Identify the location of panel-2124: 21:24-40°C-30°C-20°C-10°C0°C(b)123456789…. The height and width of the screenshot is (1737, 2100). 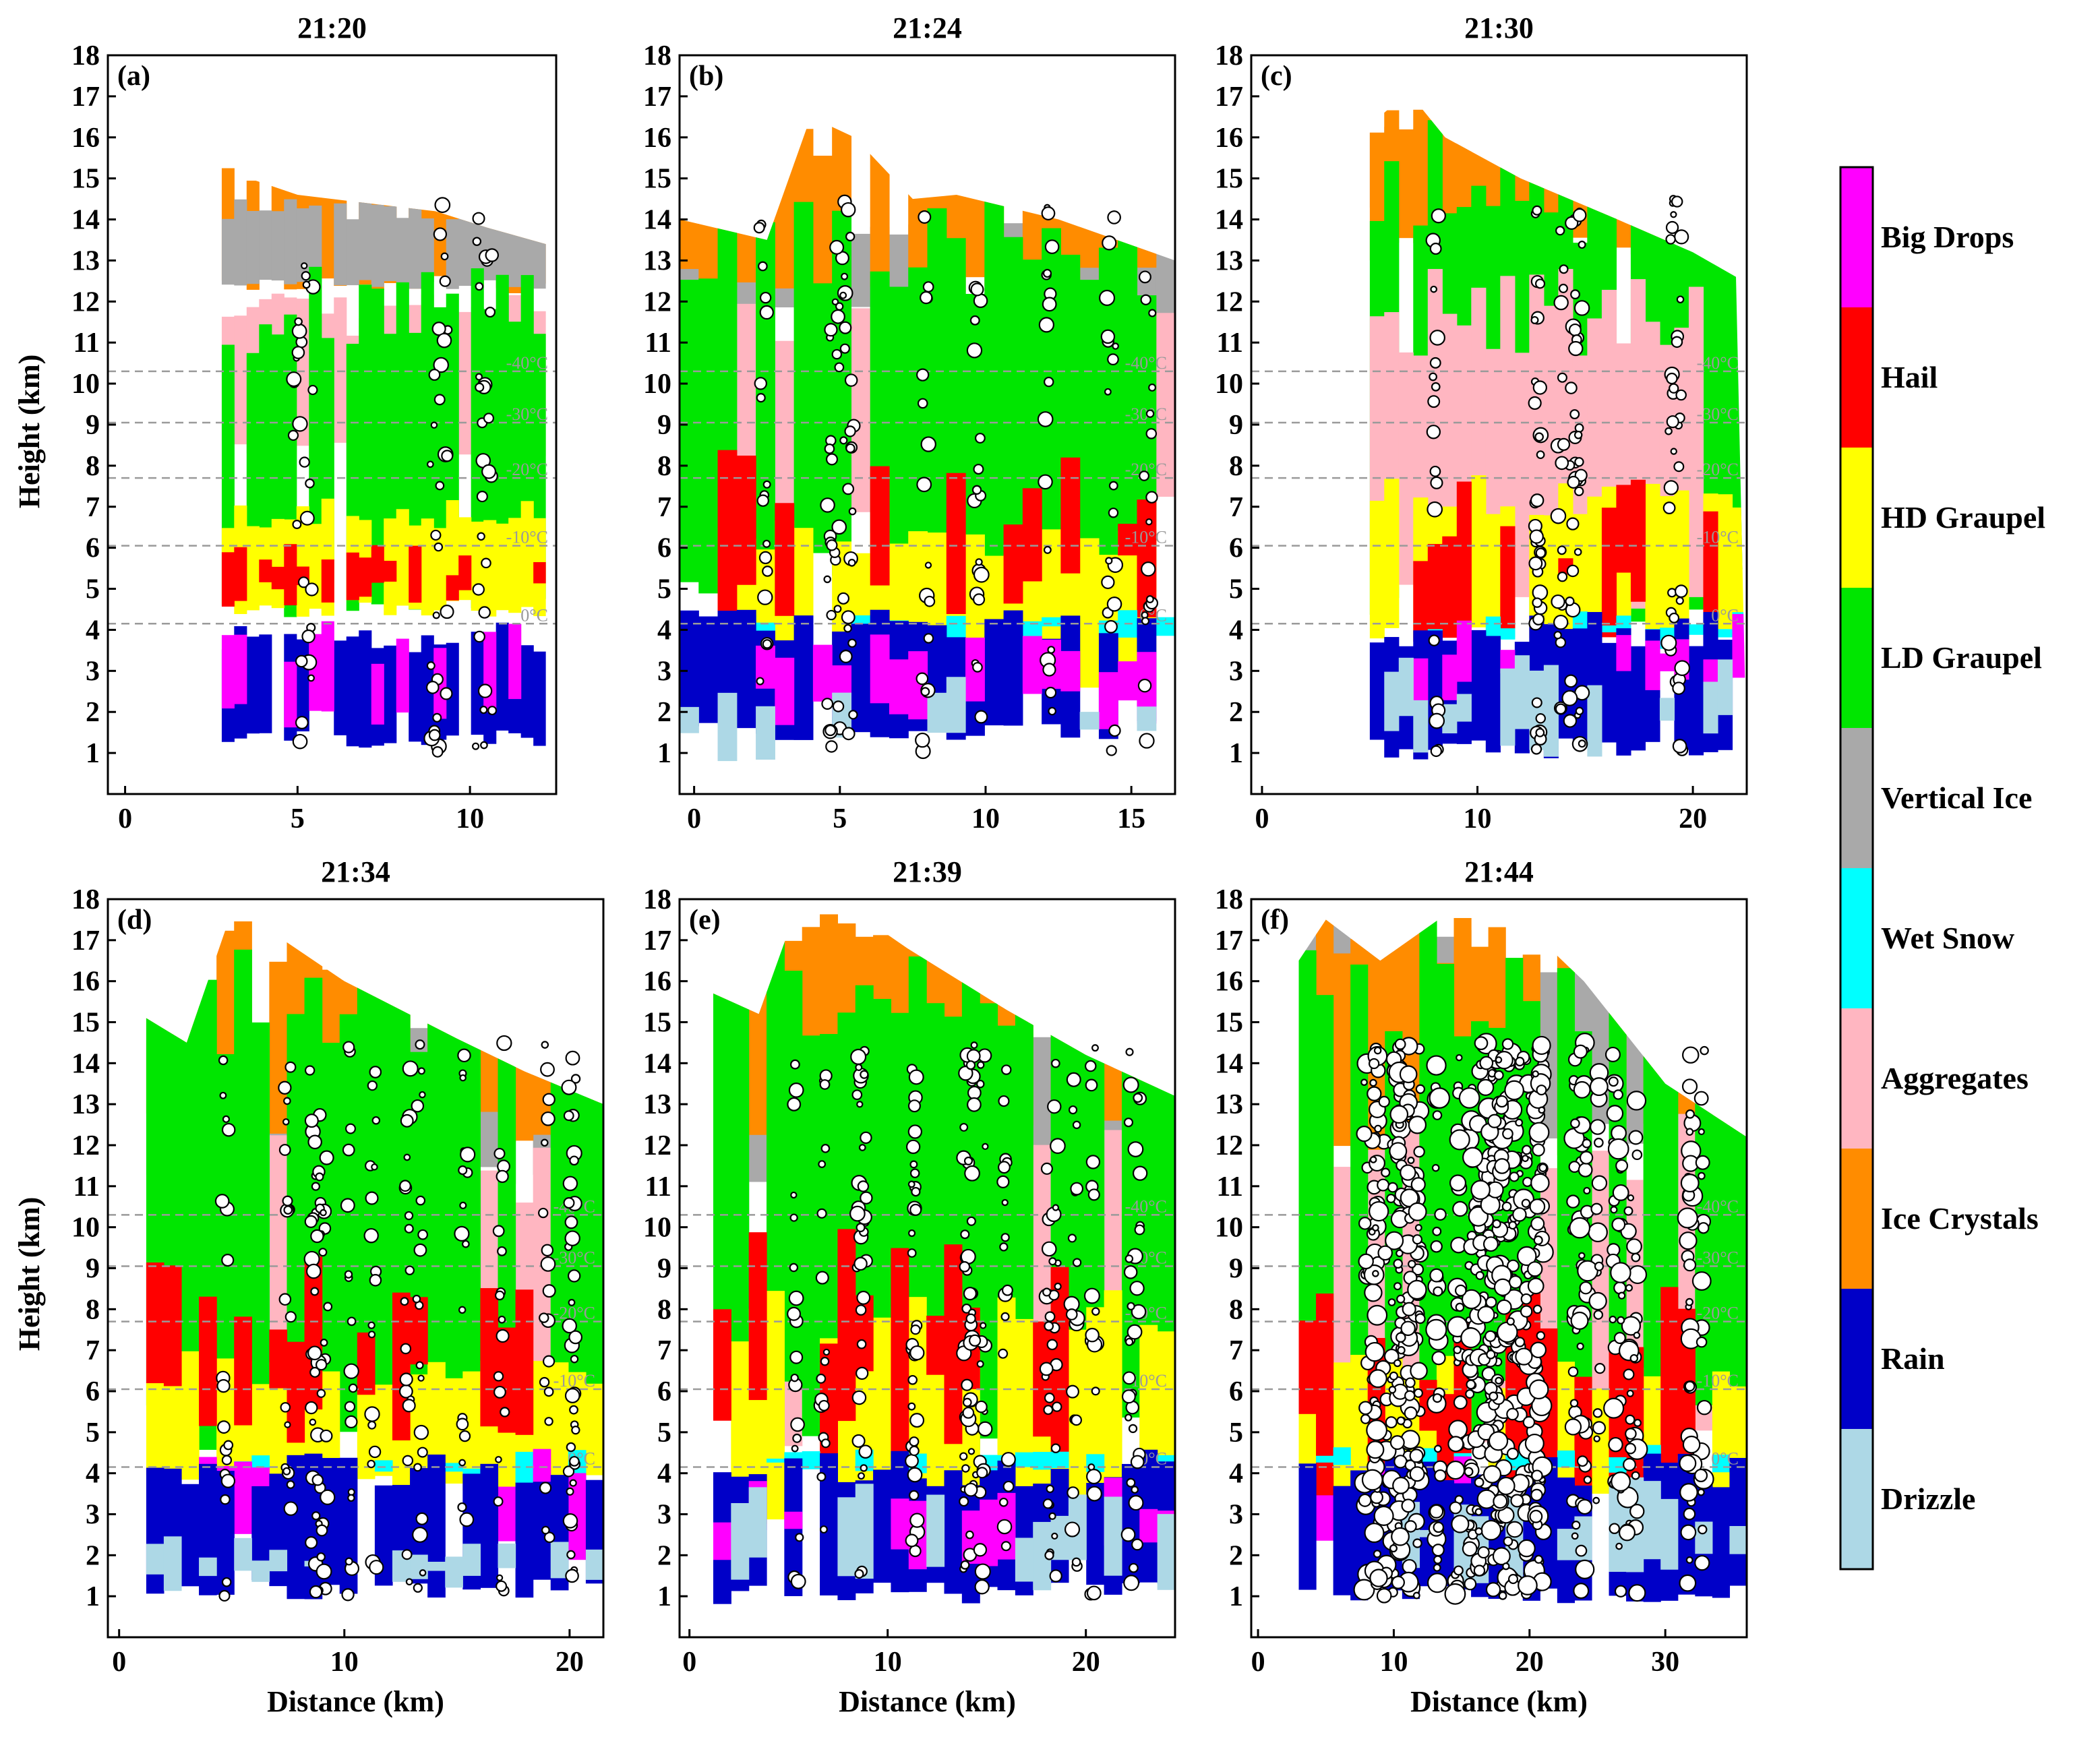
(909, 423).